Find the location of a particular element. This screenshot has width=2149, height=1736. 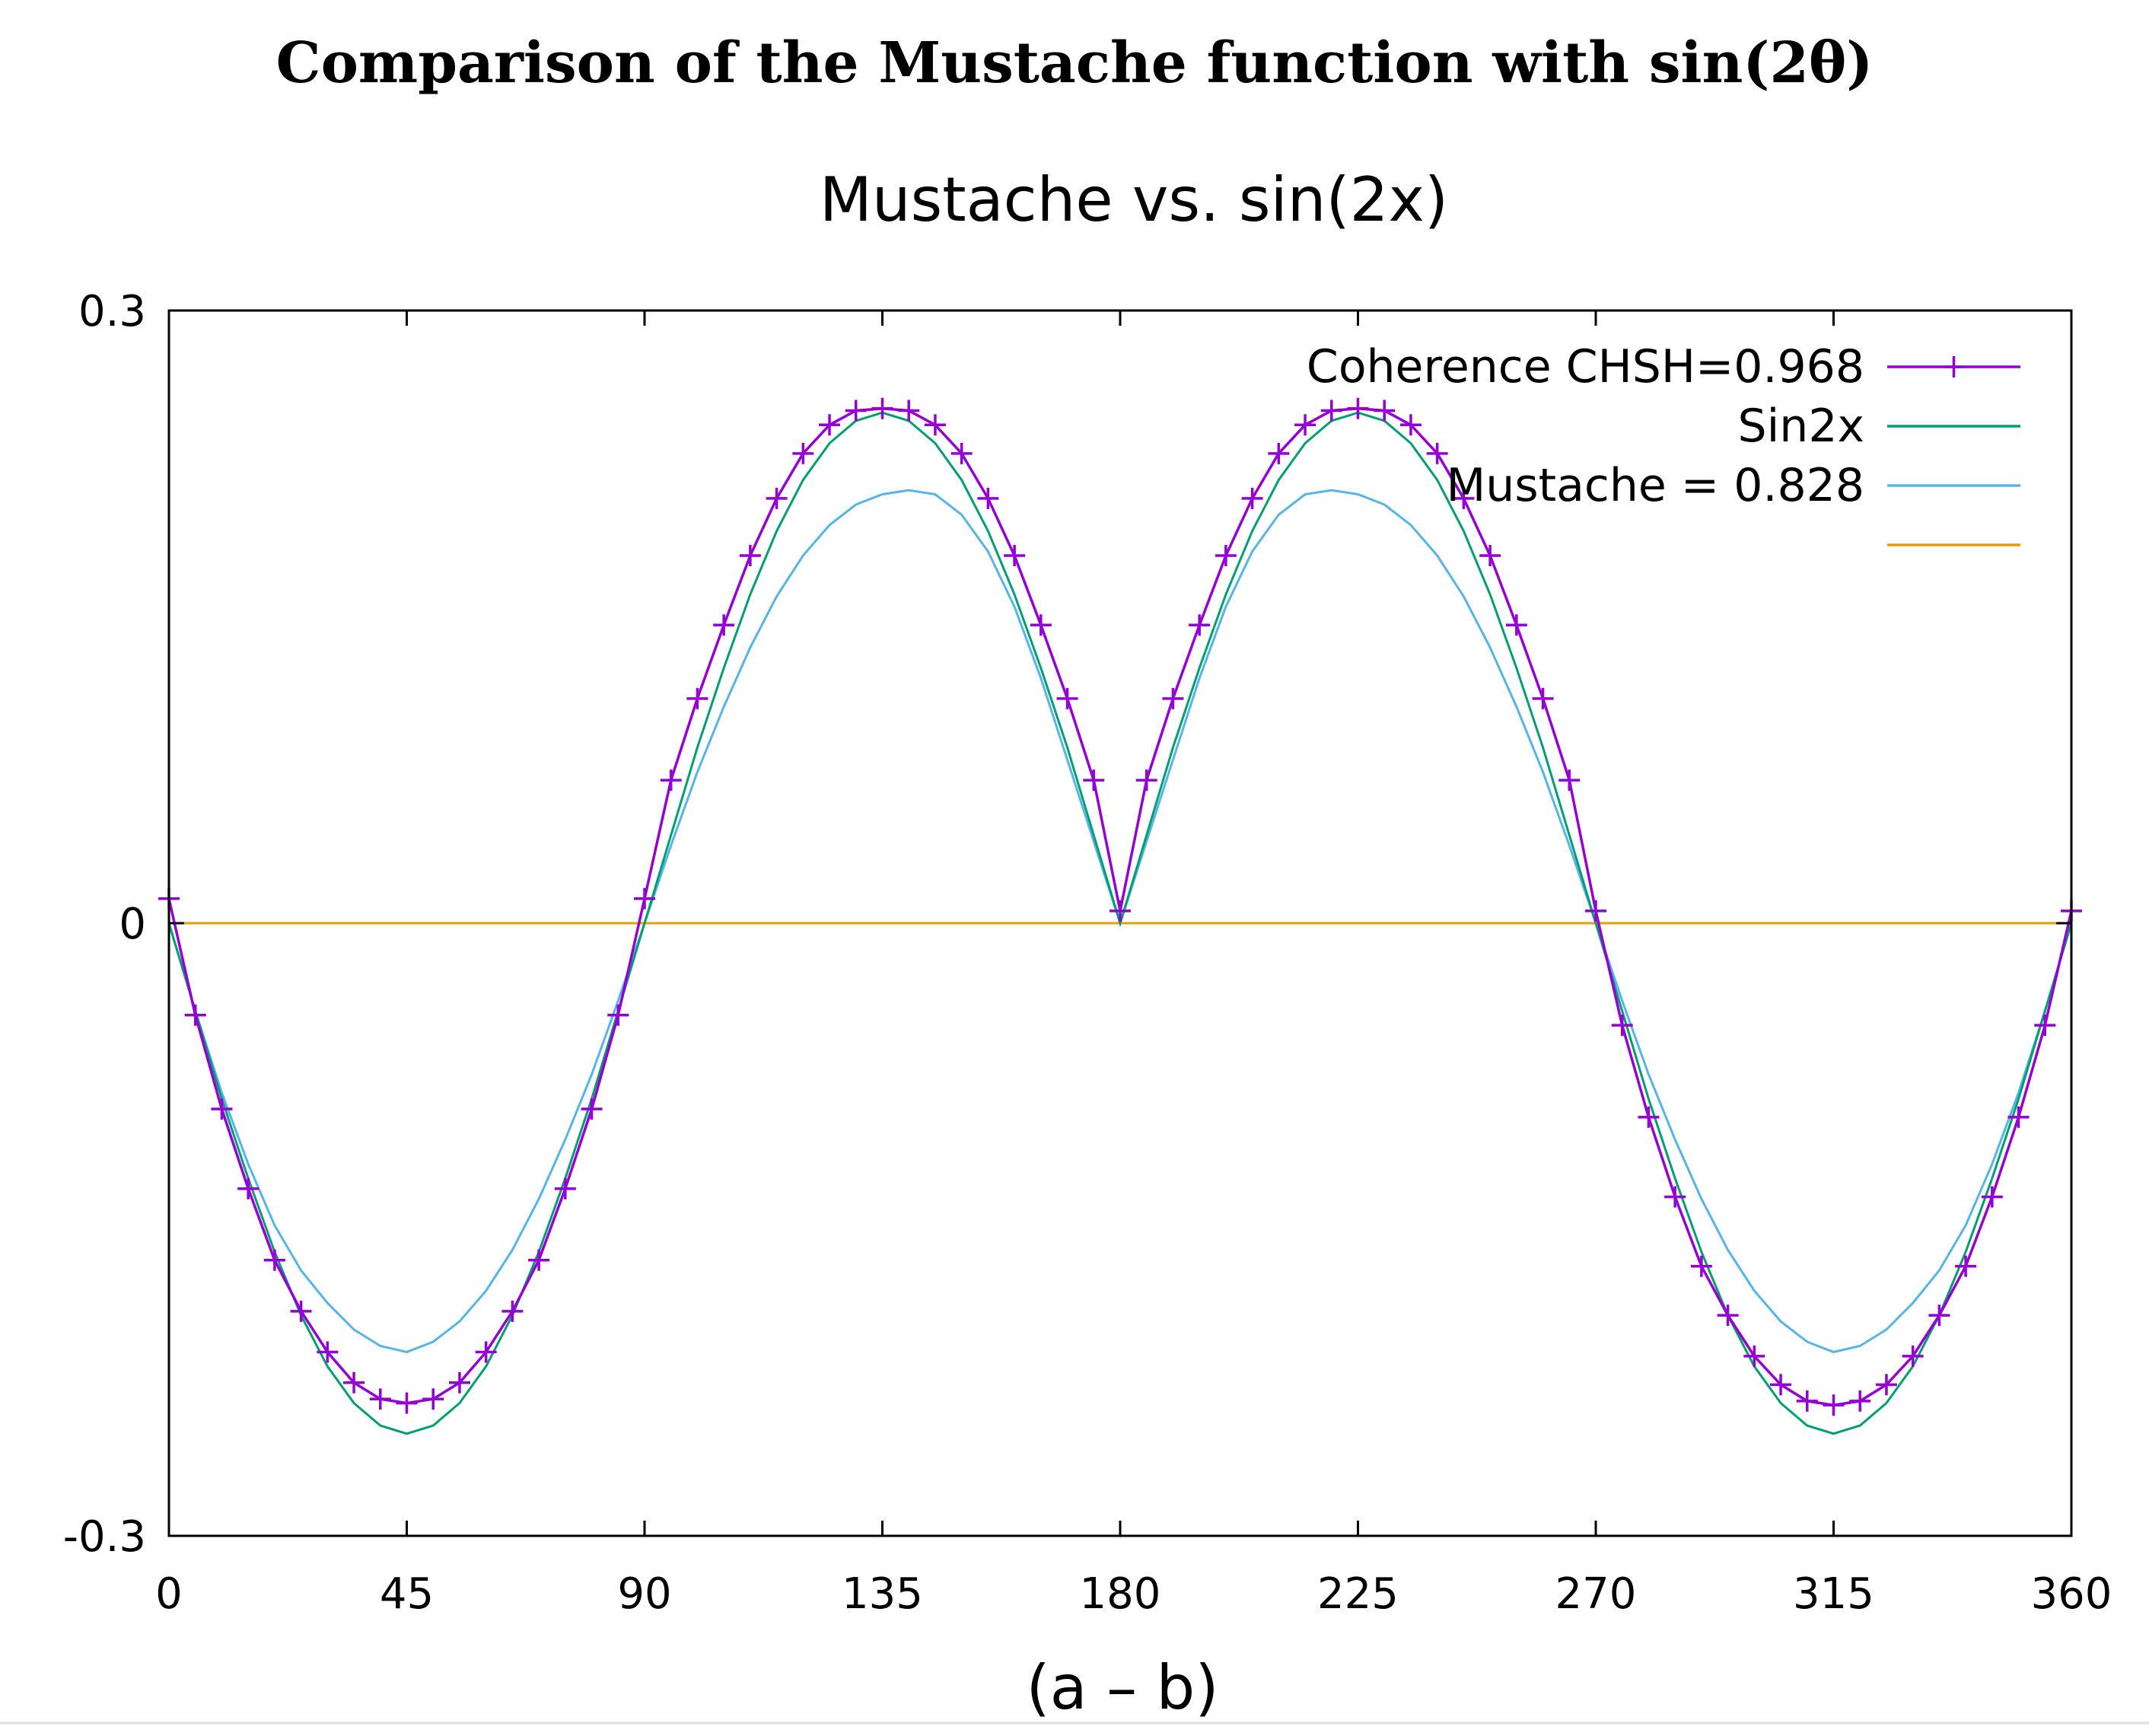

x-tick-label: 360 is located at coordinates (2071, 1594).